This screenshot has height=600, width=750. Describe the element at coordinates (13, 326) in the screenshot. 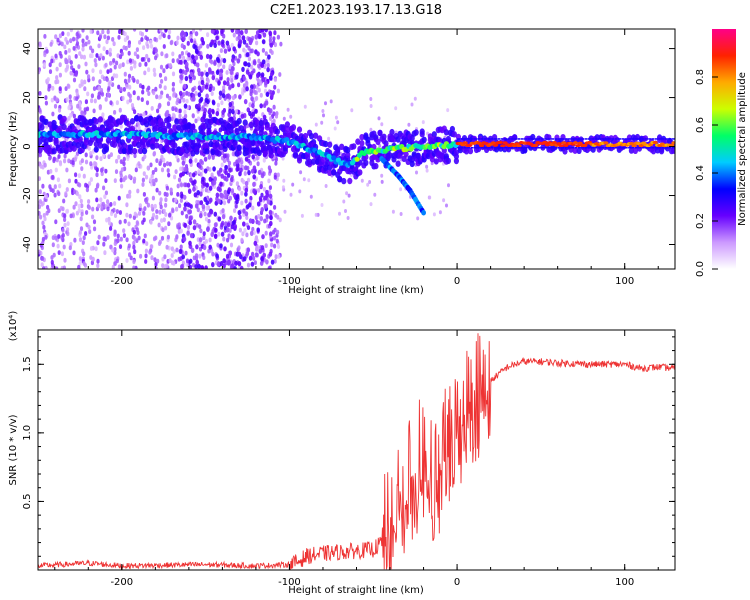

I see `snr-scale-label: (x10⁴)` at that location.